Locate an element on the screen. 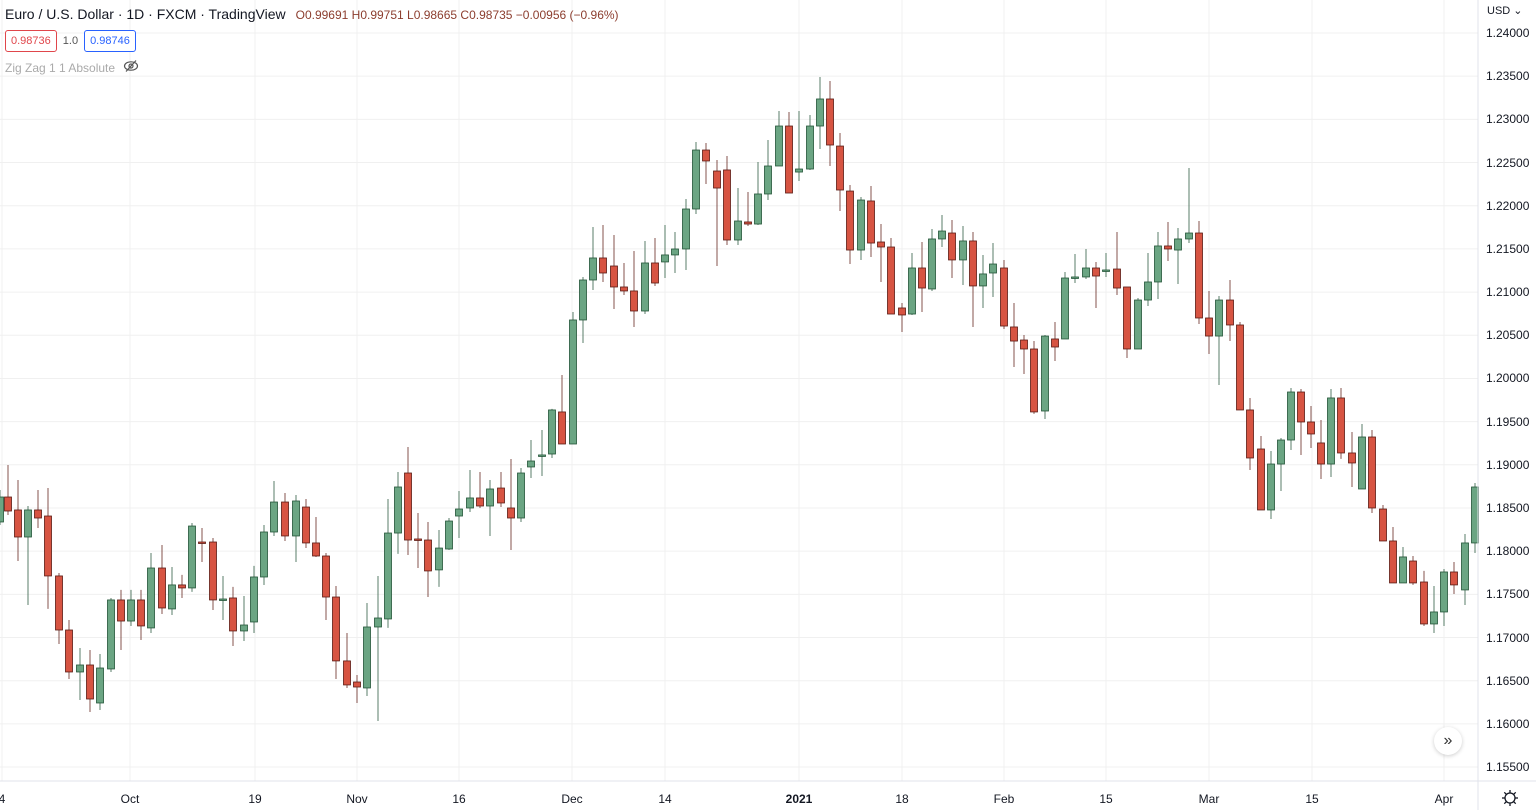 This screenshot has width=1536, height=810. scroll-to-realtime-button: » is located at coordinates (1448, 741).